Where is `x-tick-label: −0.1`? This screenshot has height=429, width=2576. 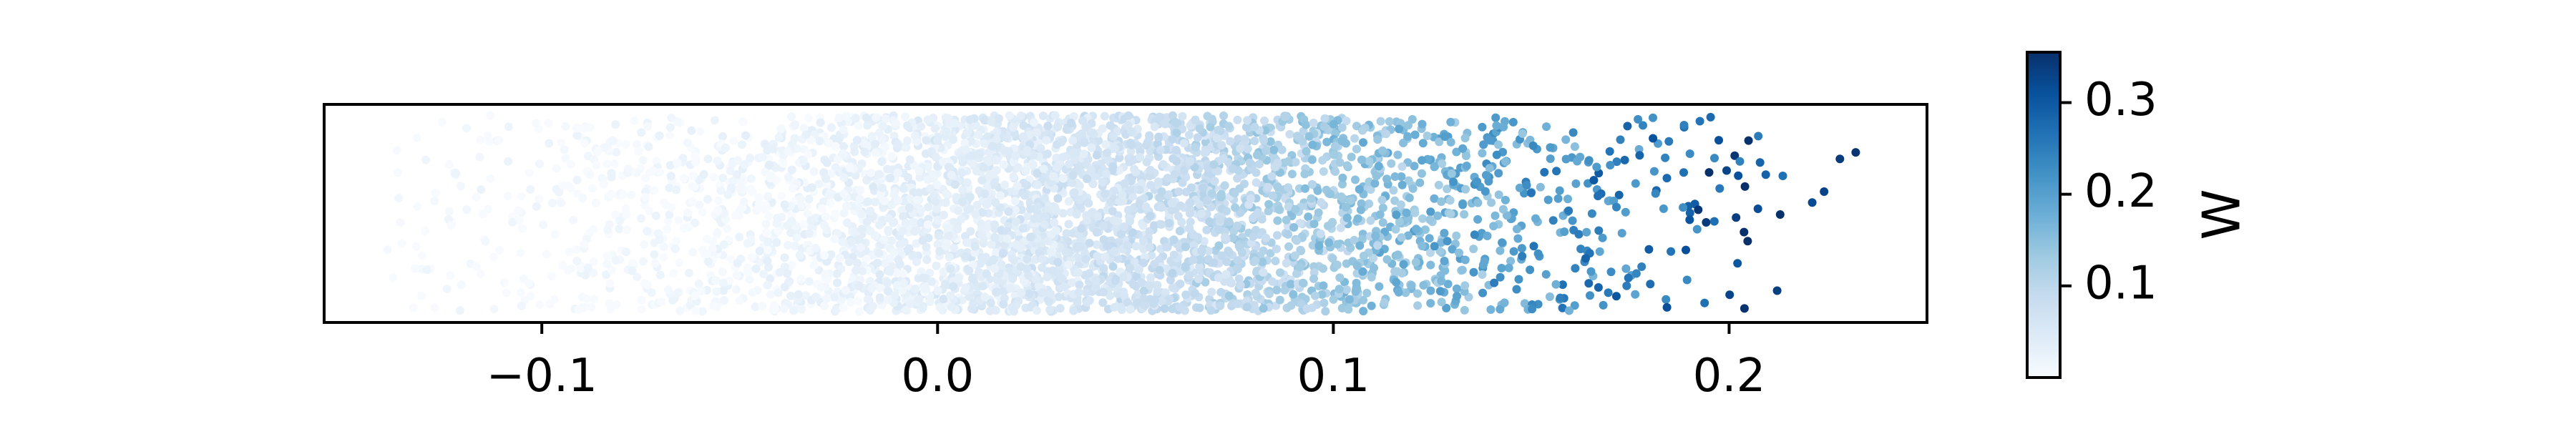
x-tick-label: −0.1 is located at coordinates (541, 376).